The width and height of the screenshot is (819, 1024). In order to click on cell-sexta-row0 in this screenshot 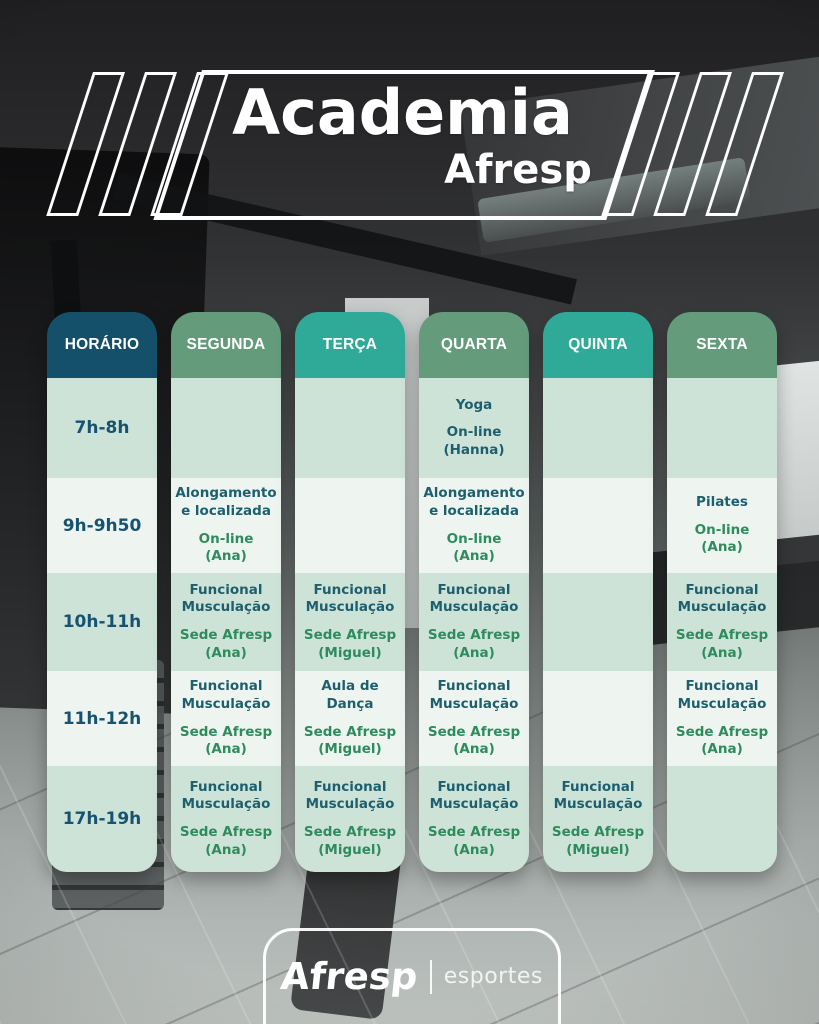, I will do `click(722, 428)`.